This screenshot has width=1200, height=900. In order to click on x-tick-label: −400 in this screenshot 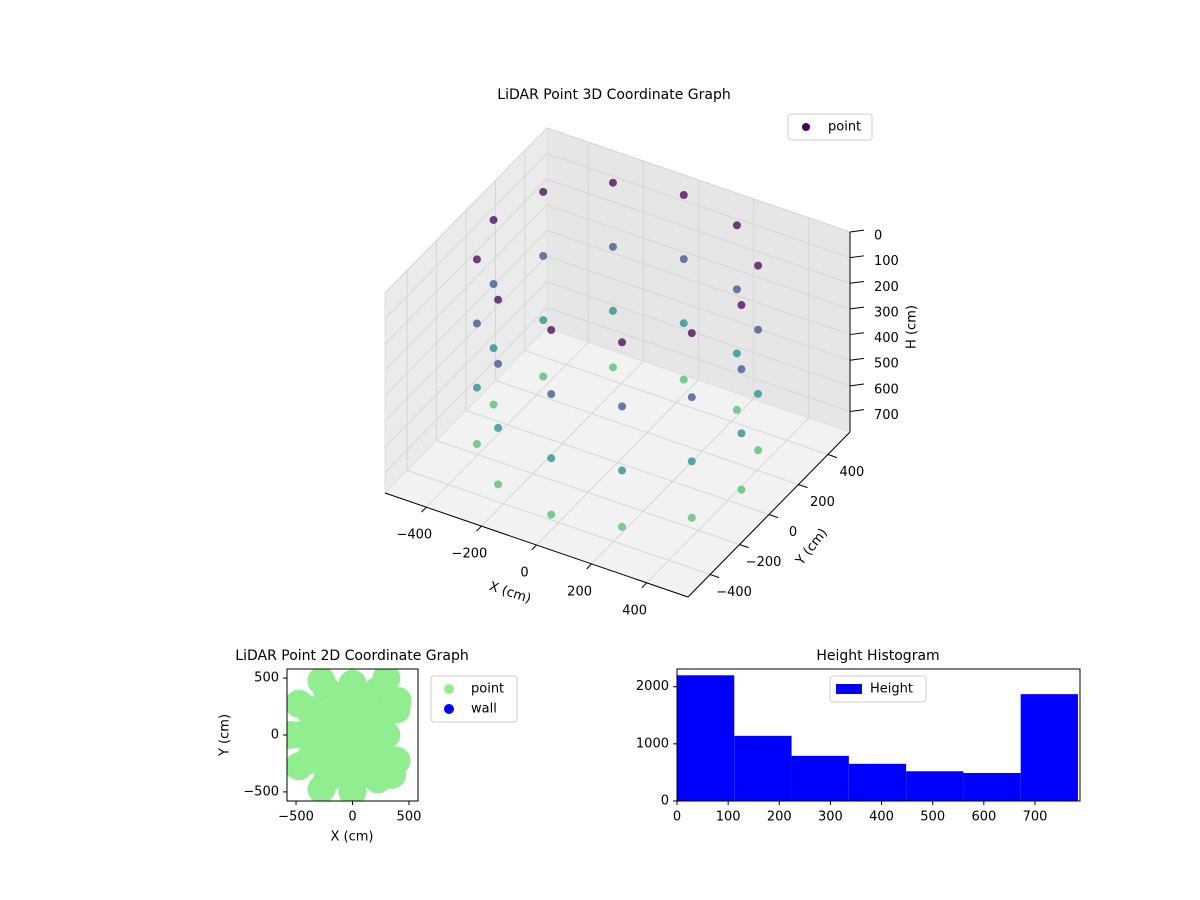, I will do `click(414, 535)`.